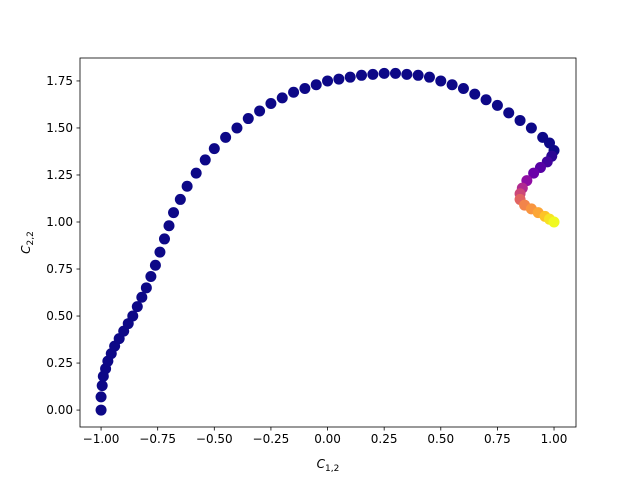 The width and height of the screenshot is (640, 484). I want to click on y-axis-label-sub: 2,2, so click(31, 238).